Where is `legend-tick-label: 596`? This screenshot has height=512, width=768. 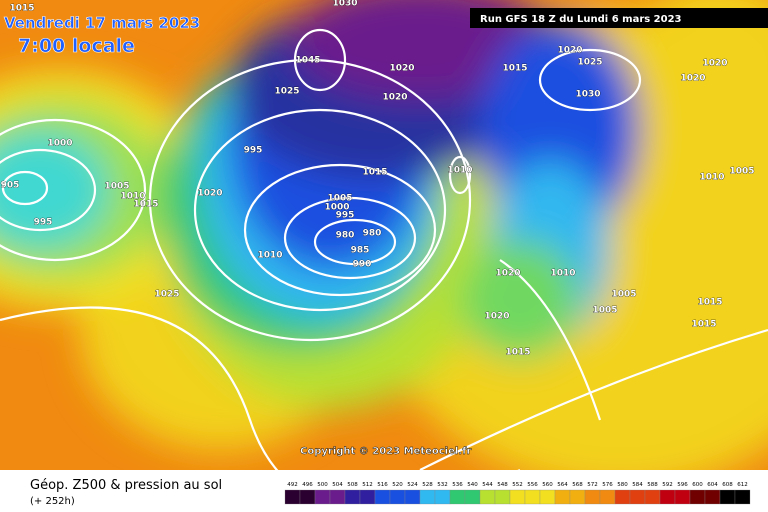 legend-tick-label: 596 is located at coordinates (682, 485).